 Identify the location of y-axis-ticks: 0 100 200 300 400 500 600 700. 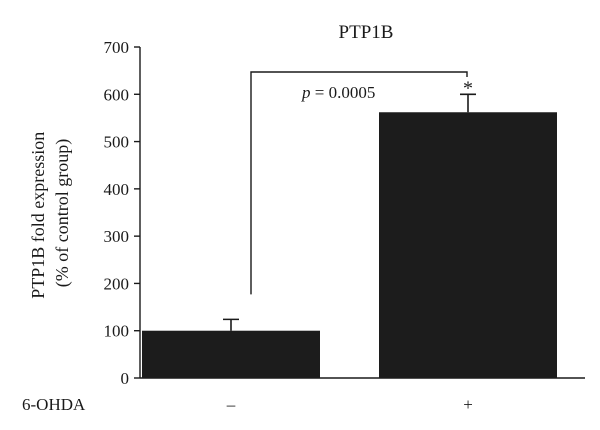
(122, 213).